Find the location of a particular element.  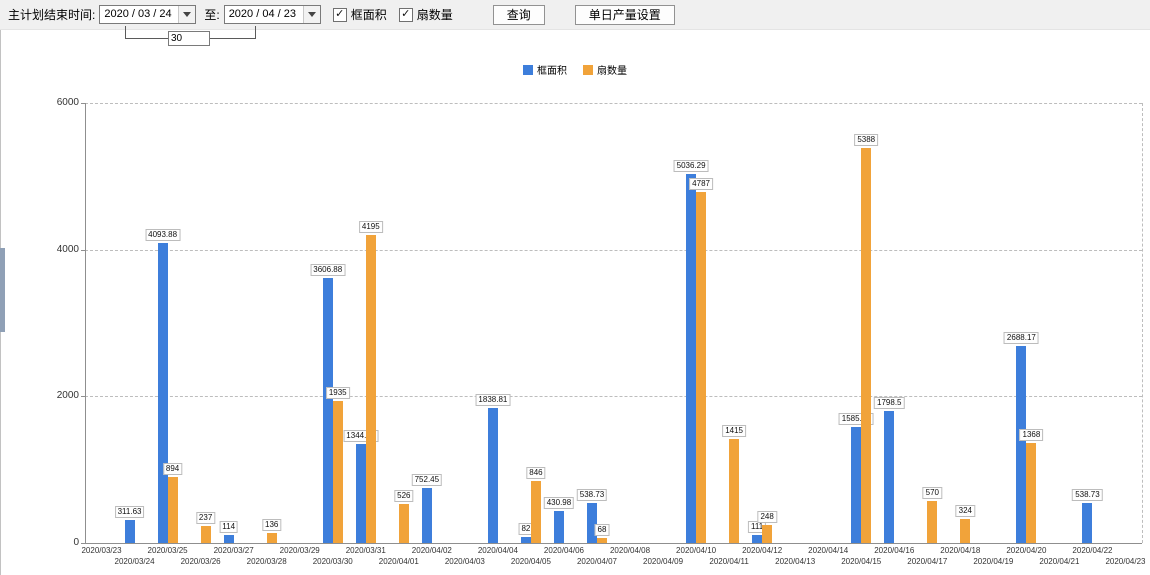

query-button: 查询 is located at coordinates (518, 14).